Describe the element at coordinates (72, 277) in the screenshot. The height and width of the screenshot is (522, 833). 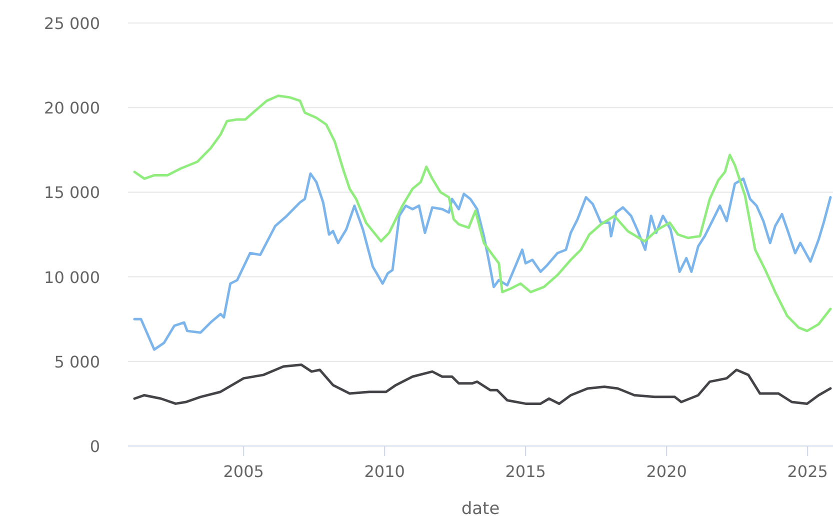
I see `y-tick-label: 10 000` at that location.